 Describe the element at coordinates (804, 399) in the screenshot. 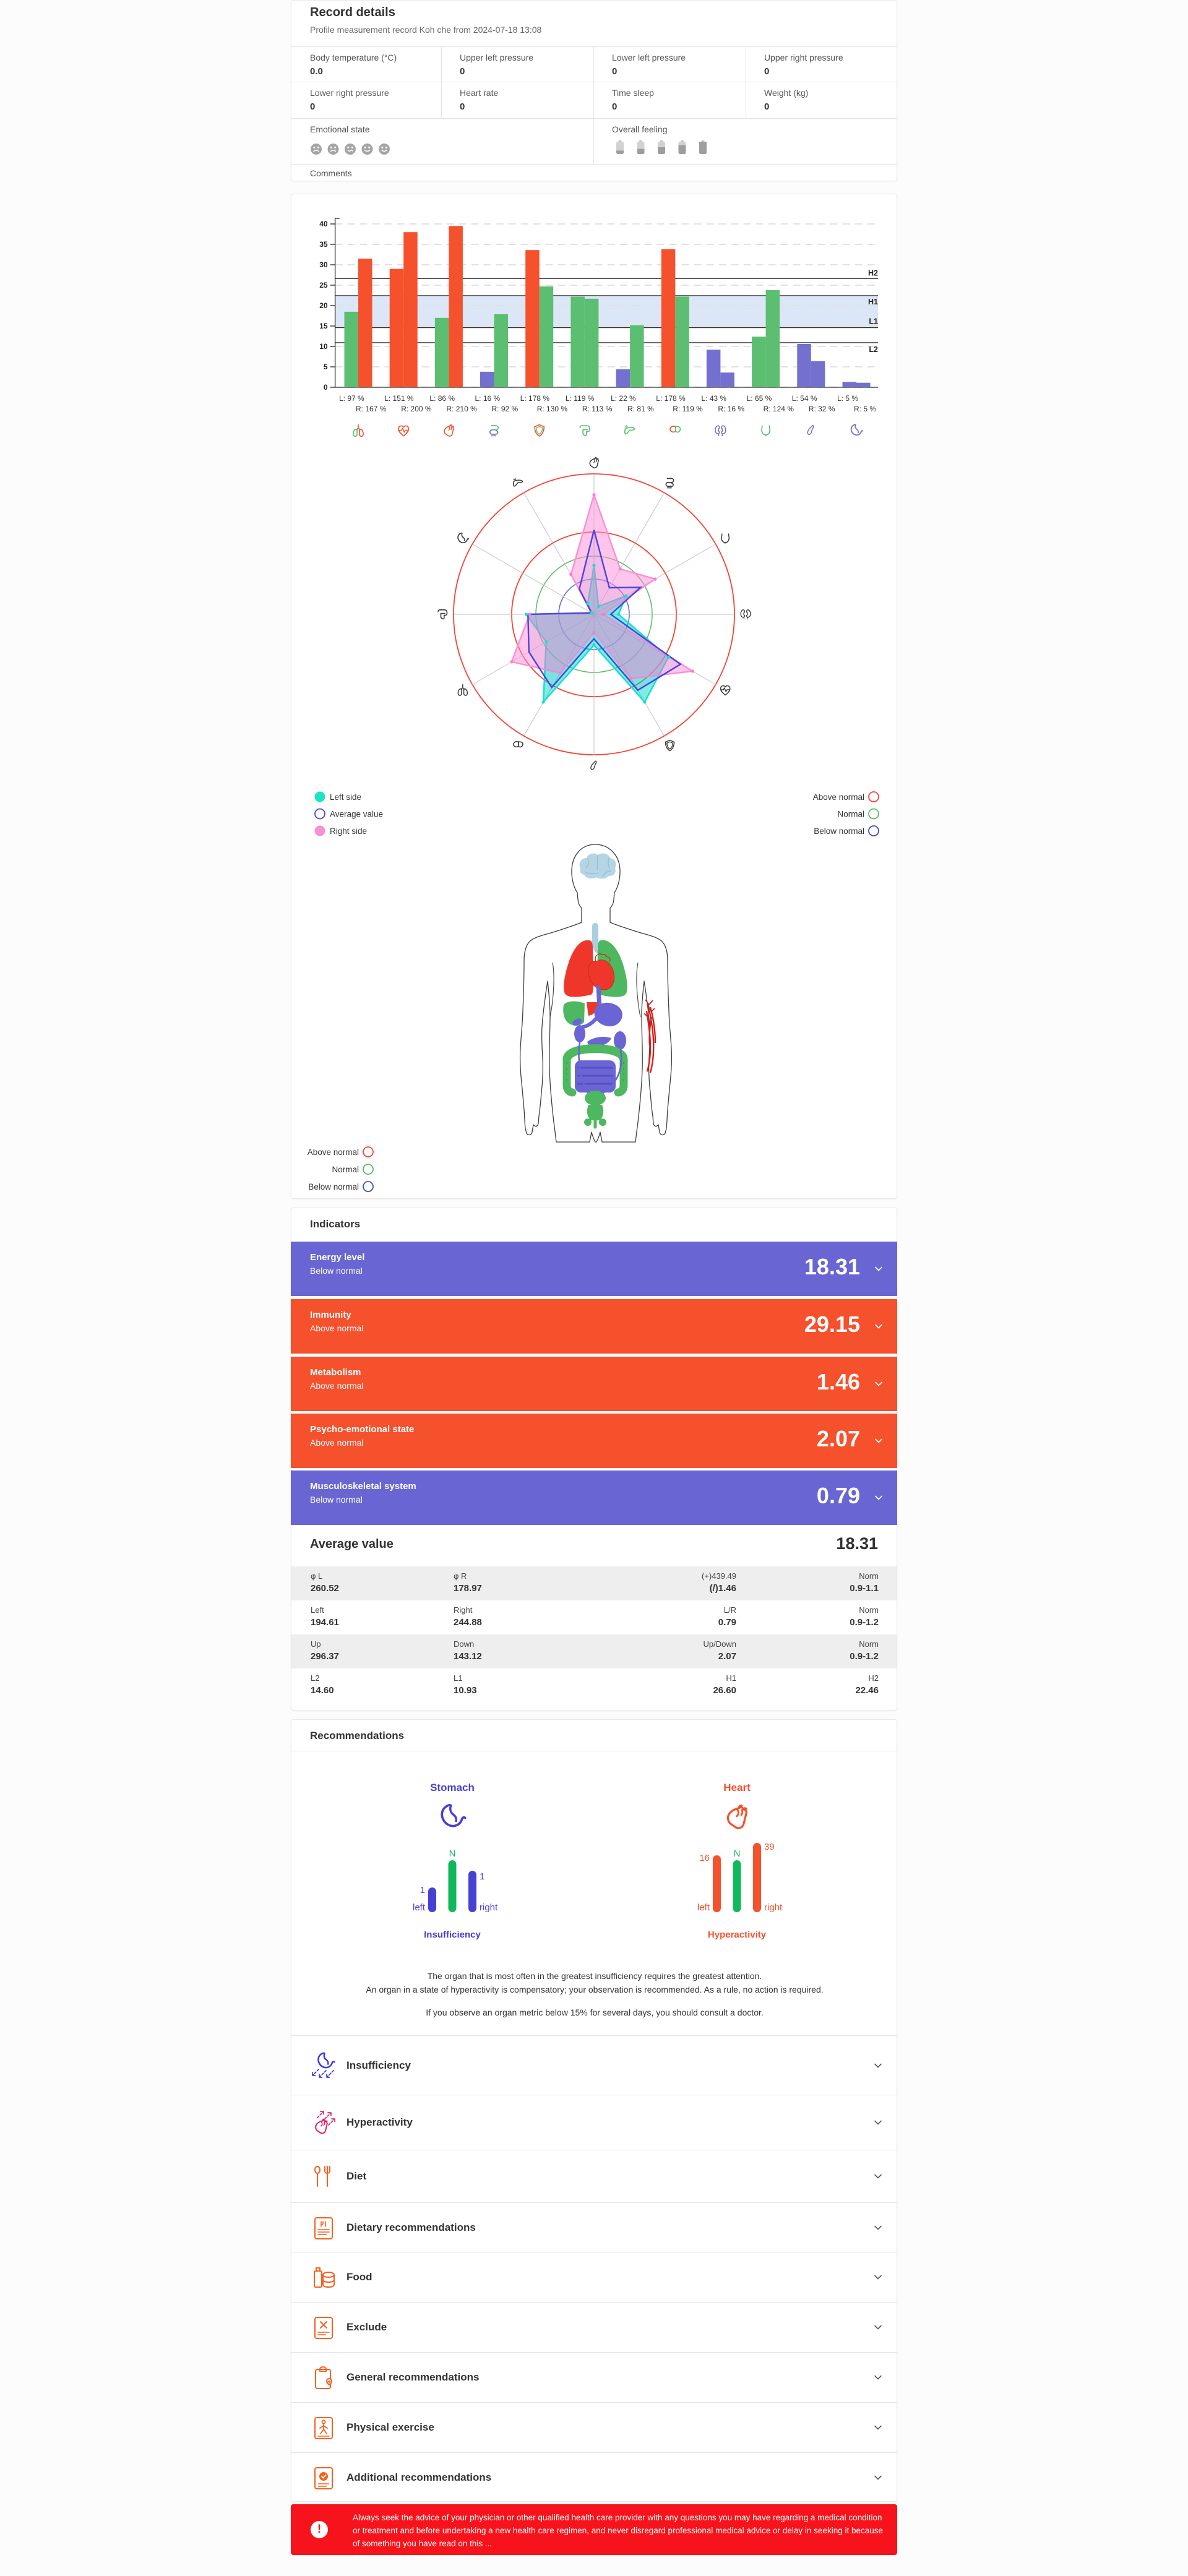

I see `svg-text: L: 54 %` at that location.